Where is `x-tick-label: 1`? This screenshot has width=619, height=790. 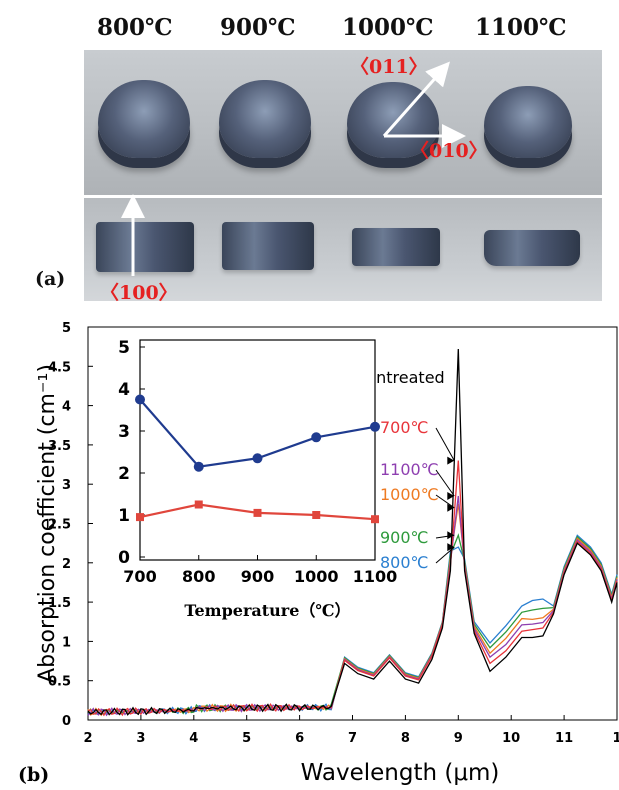
x-tick-label: 1 is located at coordinates (615, 738).